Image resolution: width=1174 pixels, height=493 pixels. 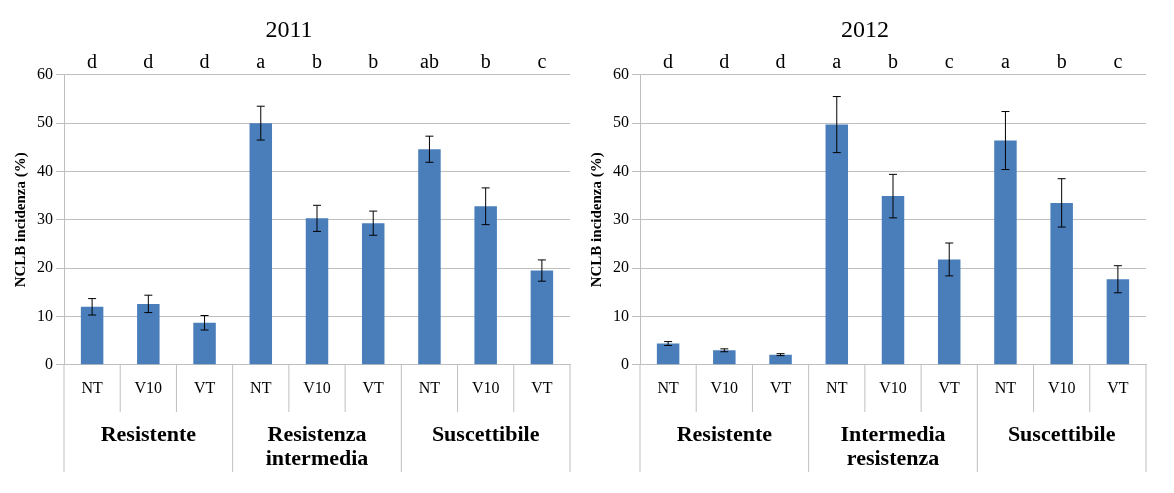 I want to click on chart-title: 2012, so click(x=865, y=28).